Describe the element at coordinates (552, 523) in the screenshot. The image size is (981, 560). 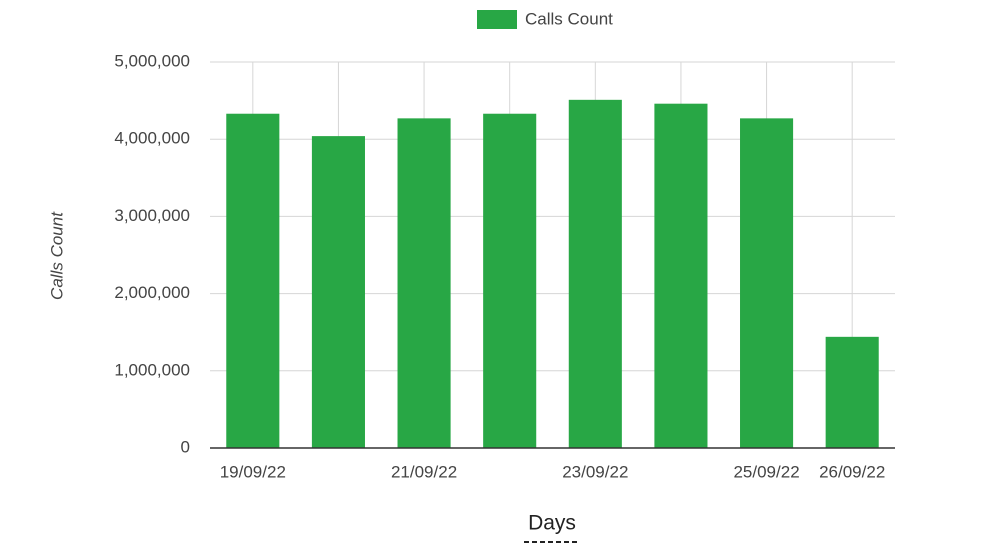
I see `x-axis-title: Days` at that location.